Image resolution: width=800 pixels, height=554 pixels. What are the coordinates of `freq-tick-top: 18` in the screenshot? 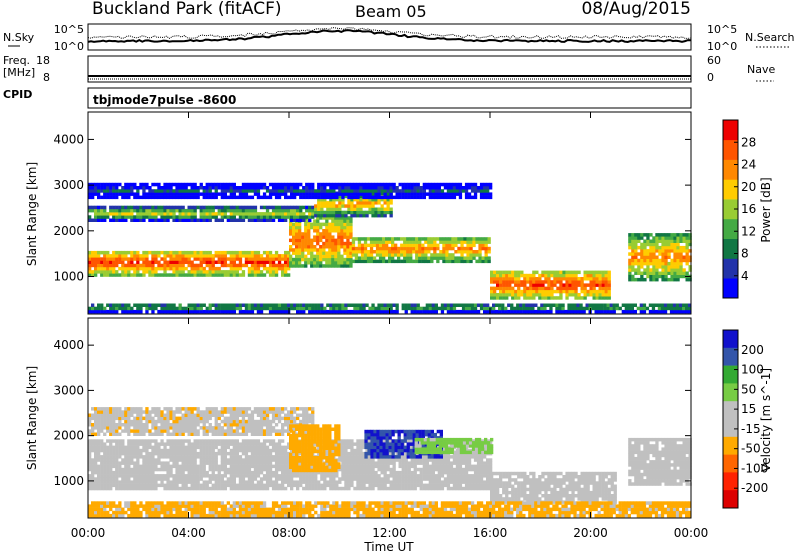 It's located at (43, 60).